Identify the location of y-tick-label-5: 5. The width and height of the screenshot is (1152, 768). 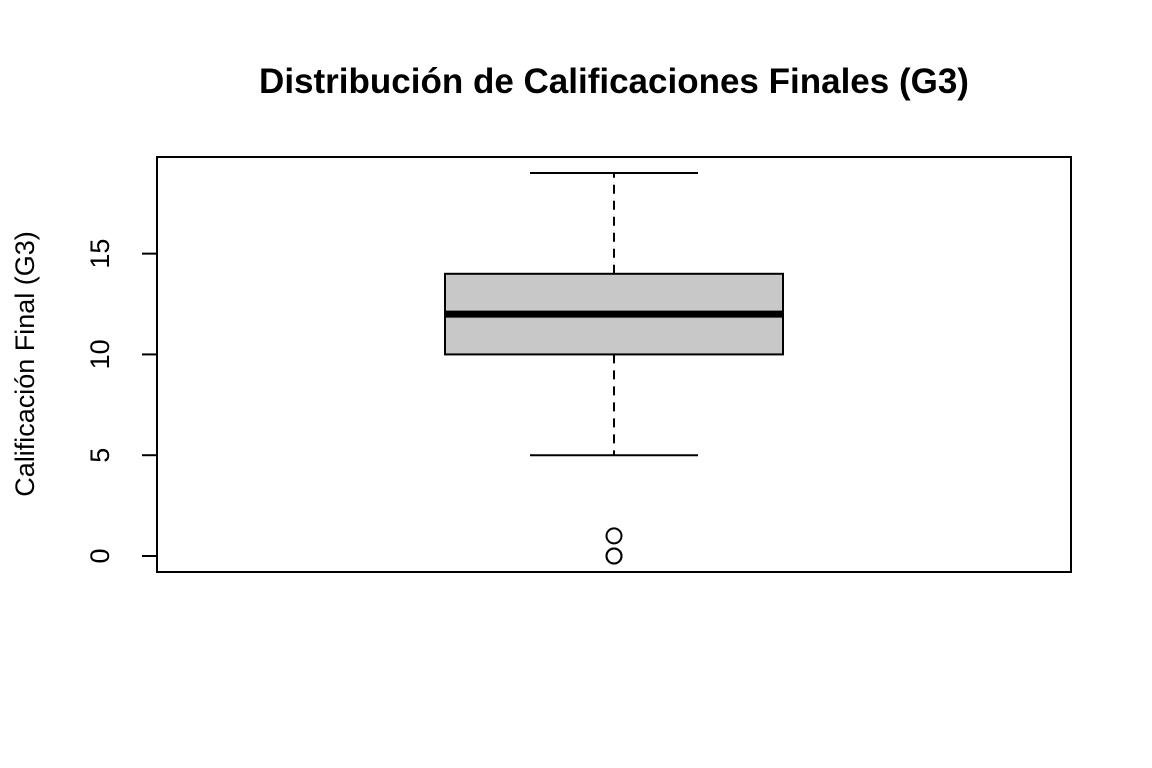
(100, 455).